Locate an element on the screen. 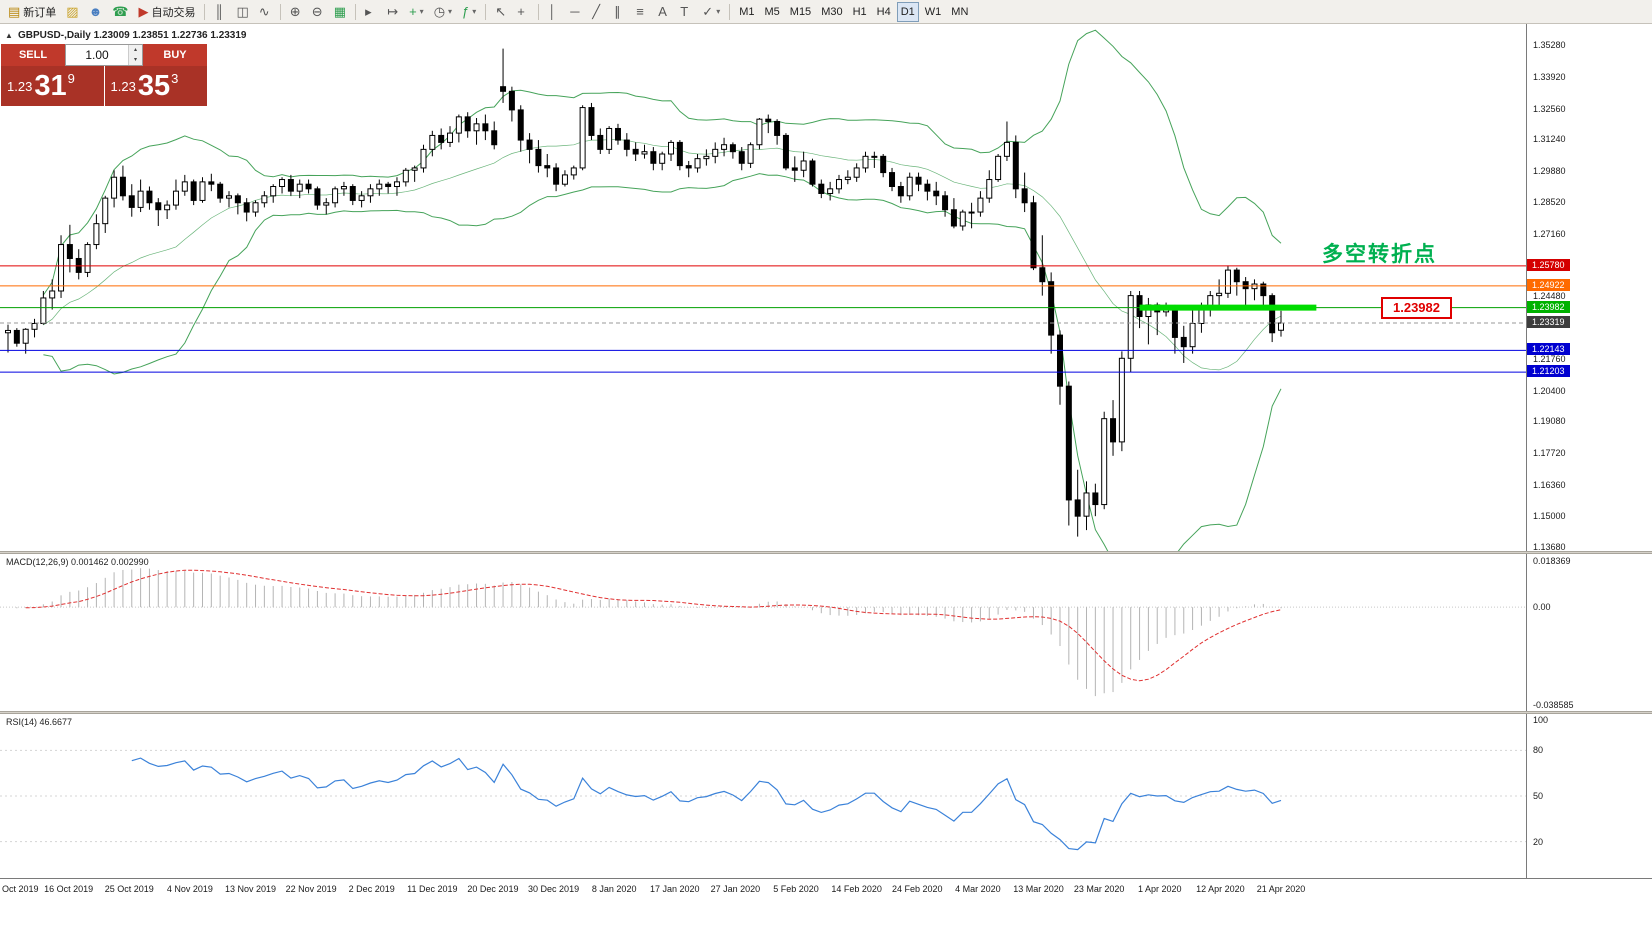  sell-price-button: 1.23 31 9 is located at coordinates (52, 86).